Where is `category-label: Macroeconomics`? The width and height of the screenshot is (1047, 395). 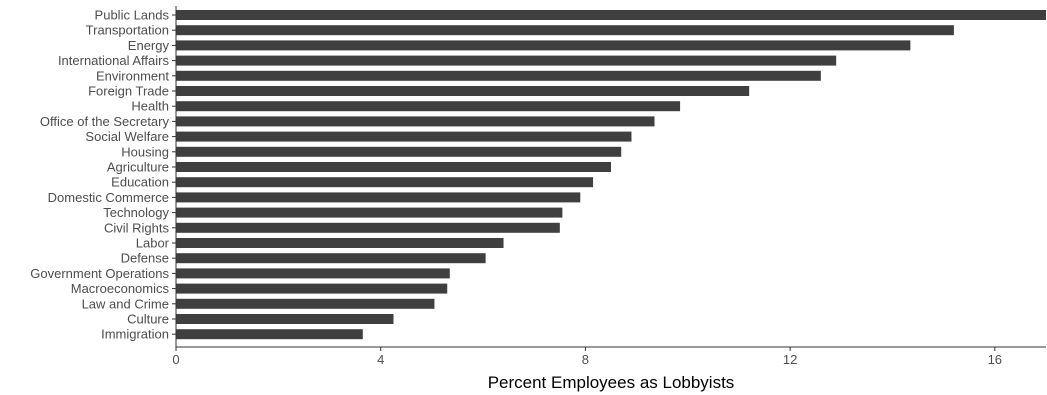
category-label: Macroeconomics is located at coordinates (120, 288).